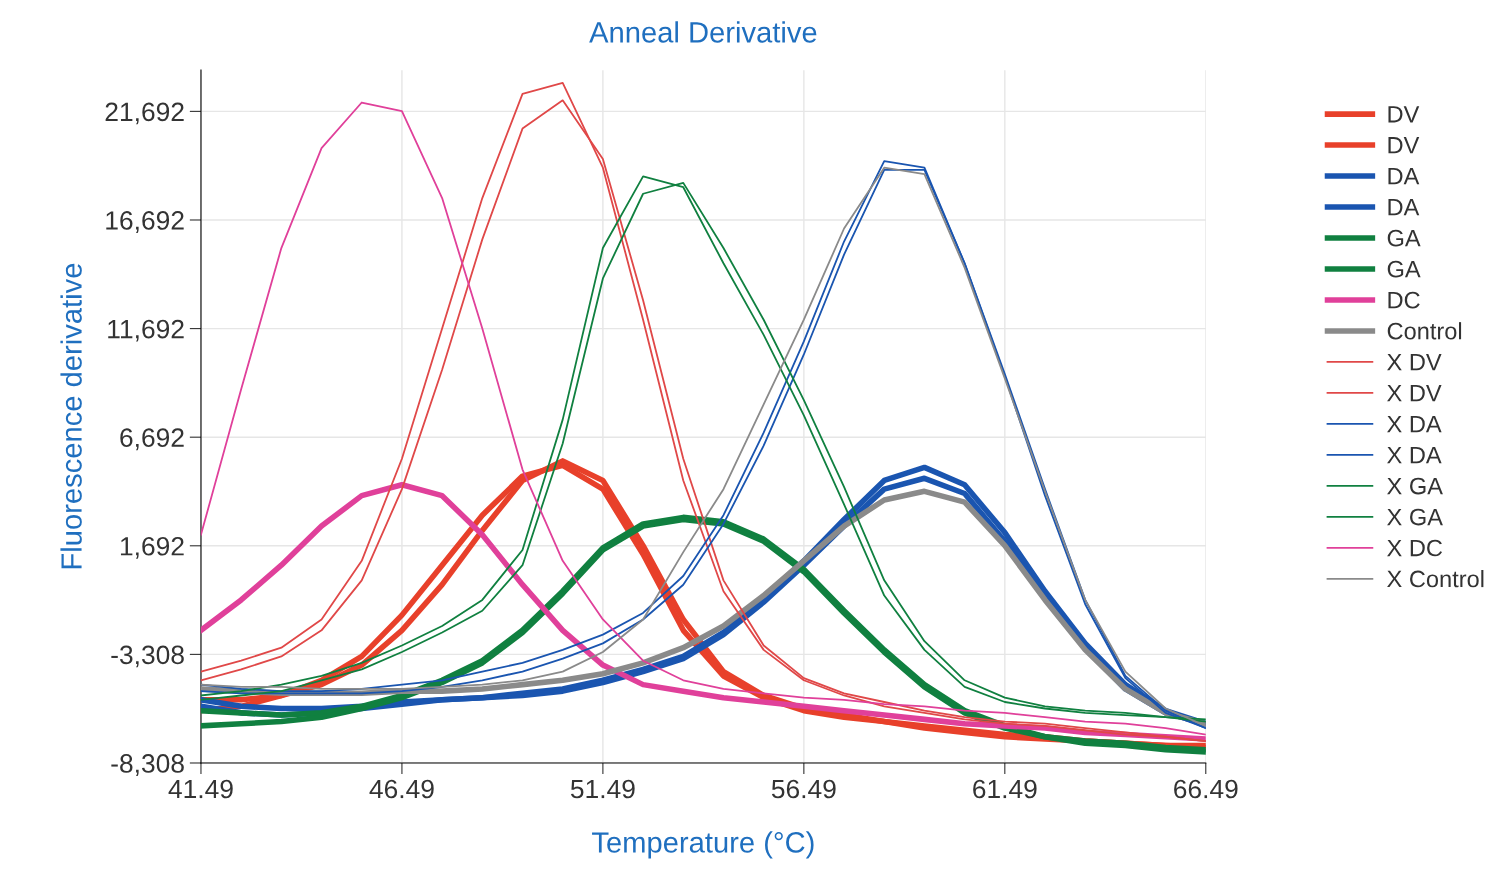 This screenshot has height=877, width=1511. Describe the element at coordinates (71, 416) in the screenshot. I see `y-axis-title: Fluorescence derivative` at that location.